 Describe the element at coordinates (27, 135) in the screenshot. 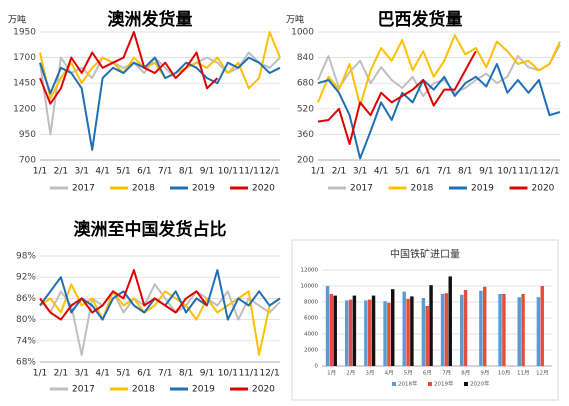

I see `y-tick-label: 950` at that location.